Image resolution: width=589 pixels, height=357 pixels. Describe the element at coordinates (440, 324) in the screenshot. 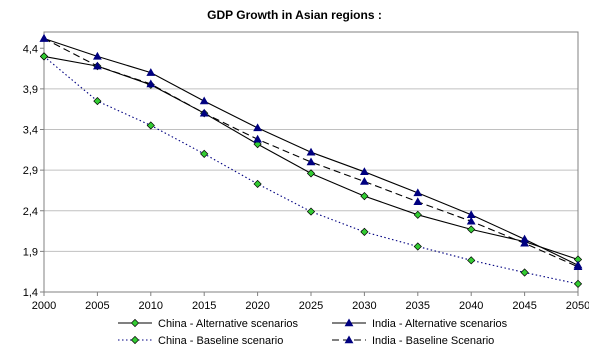

I see `legend-label: India - Alternative scenarios` at that location.